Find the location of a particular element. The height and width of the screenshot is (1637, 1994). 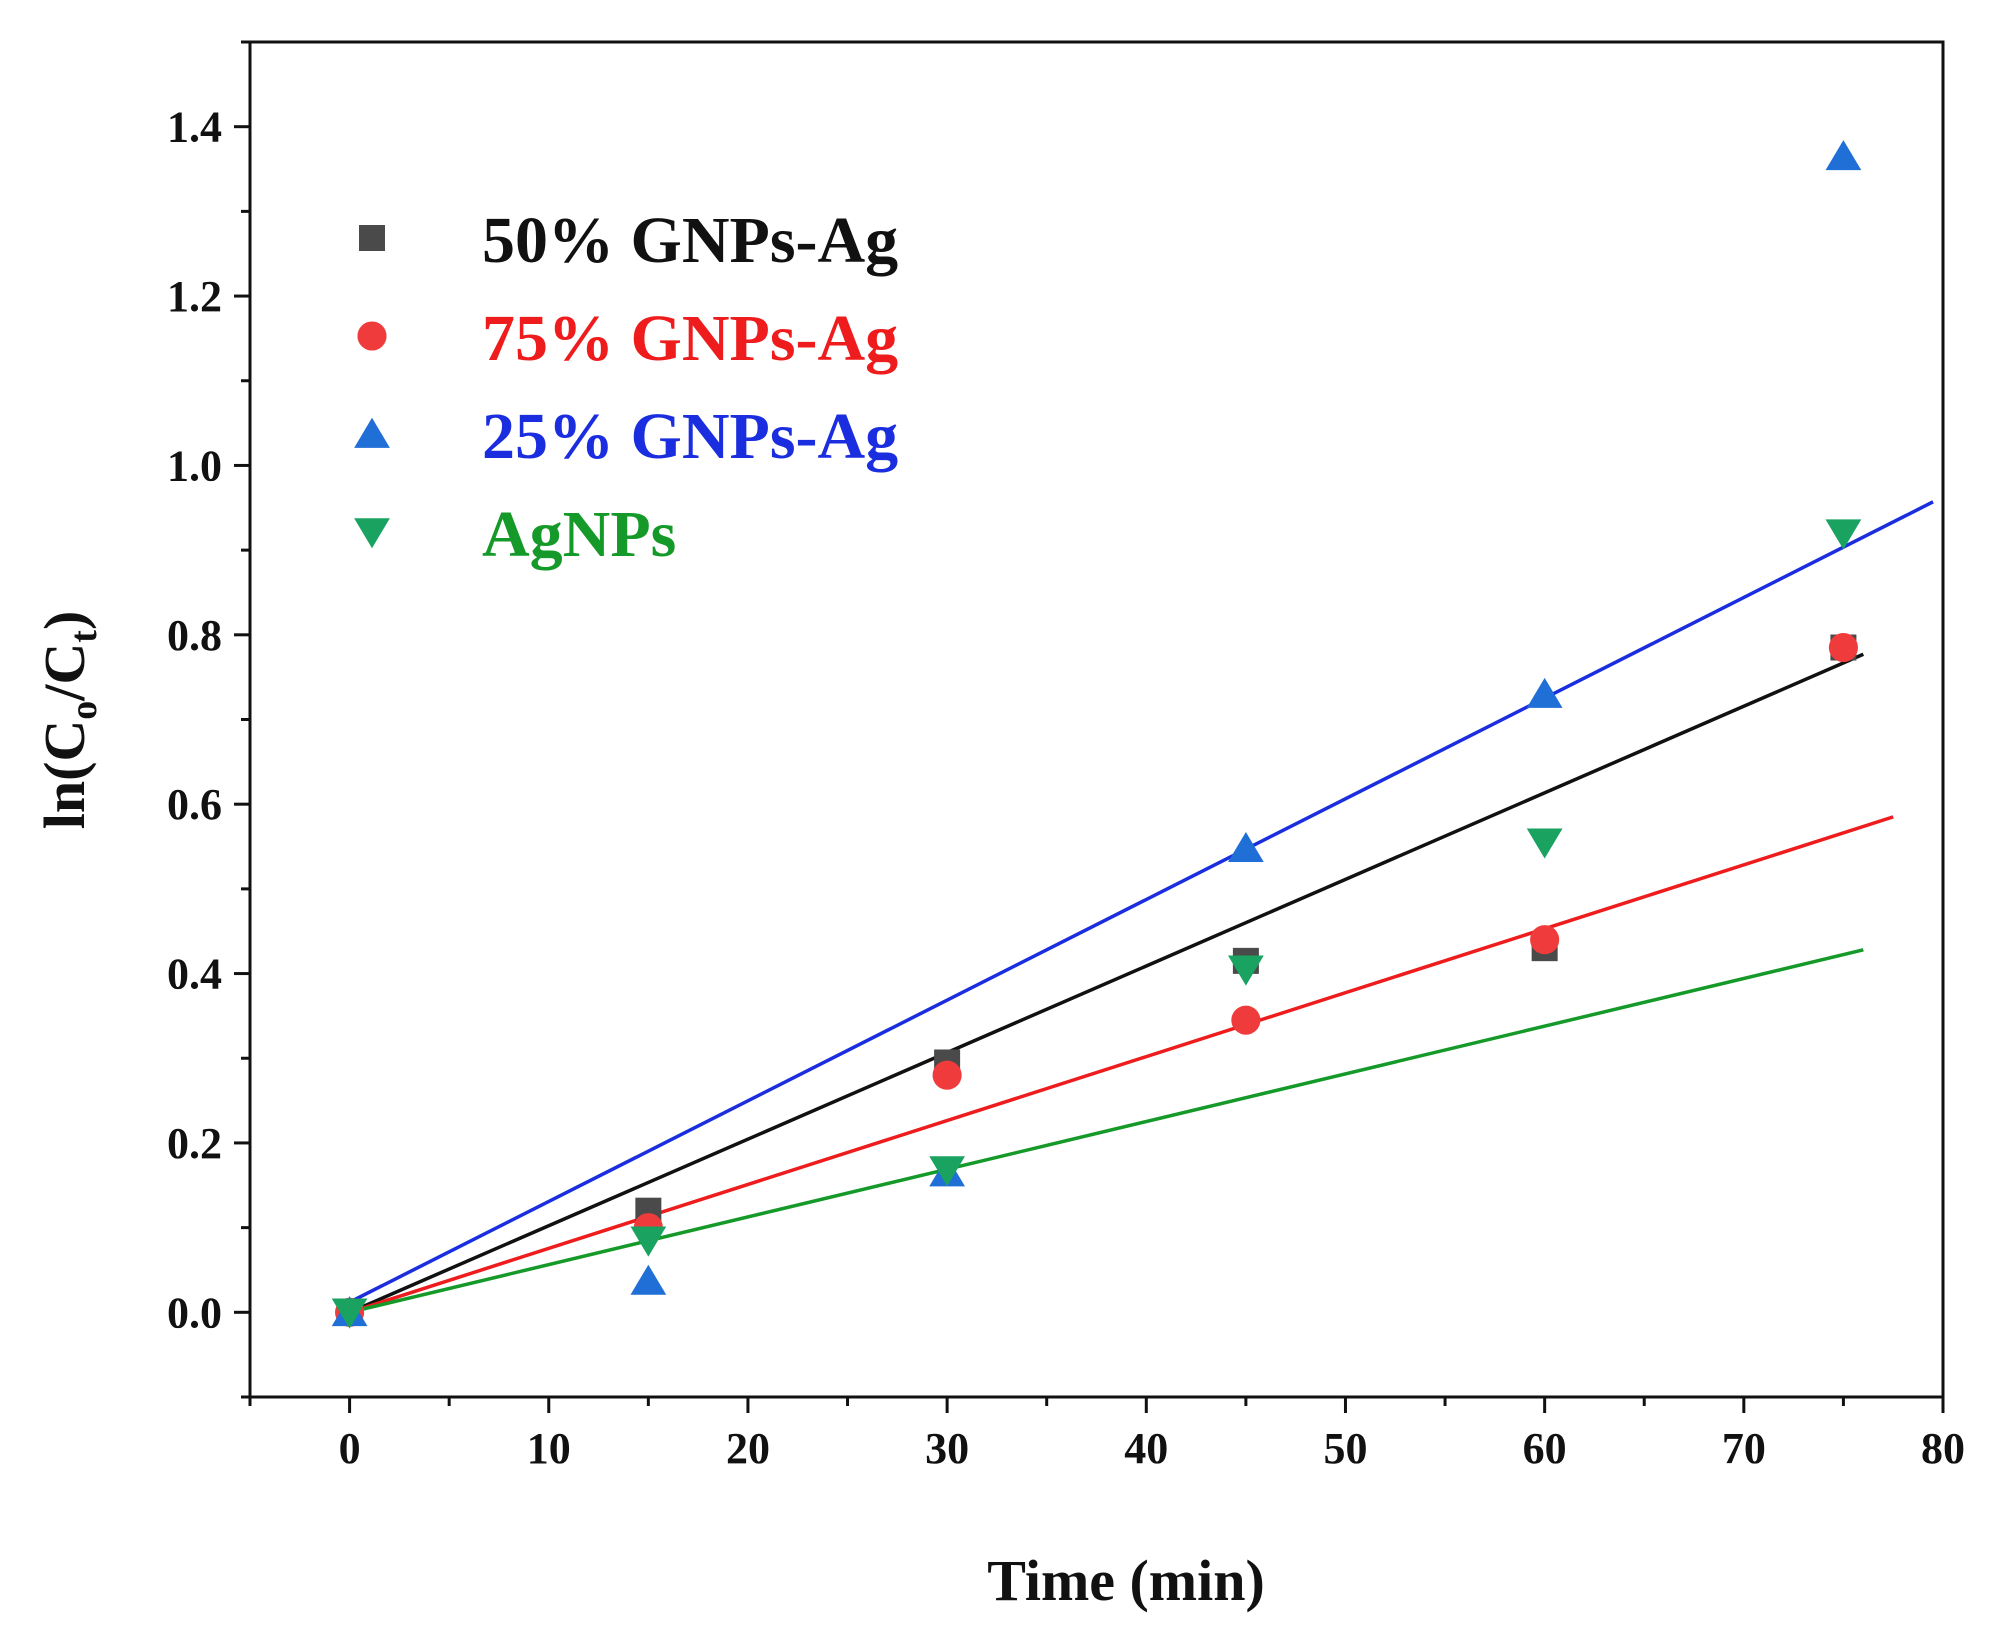

x-tick-label-20: 20 is located at coordinates (748, 1448).